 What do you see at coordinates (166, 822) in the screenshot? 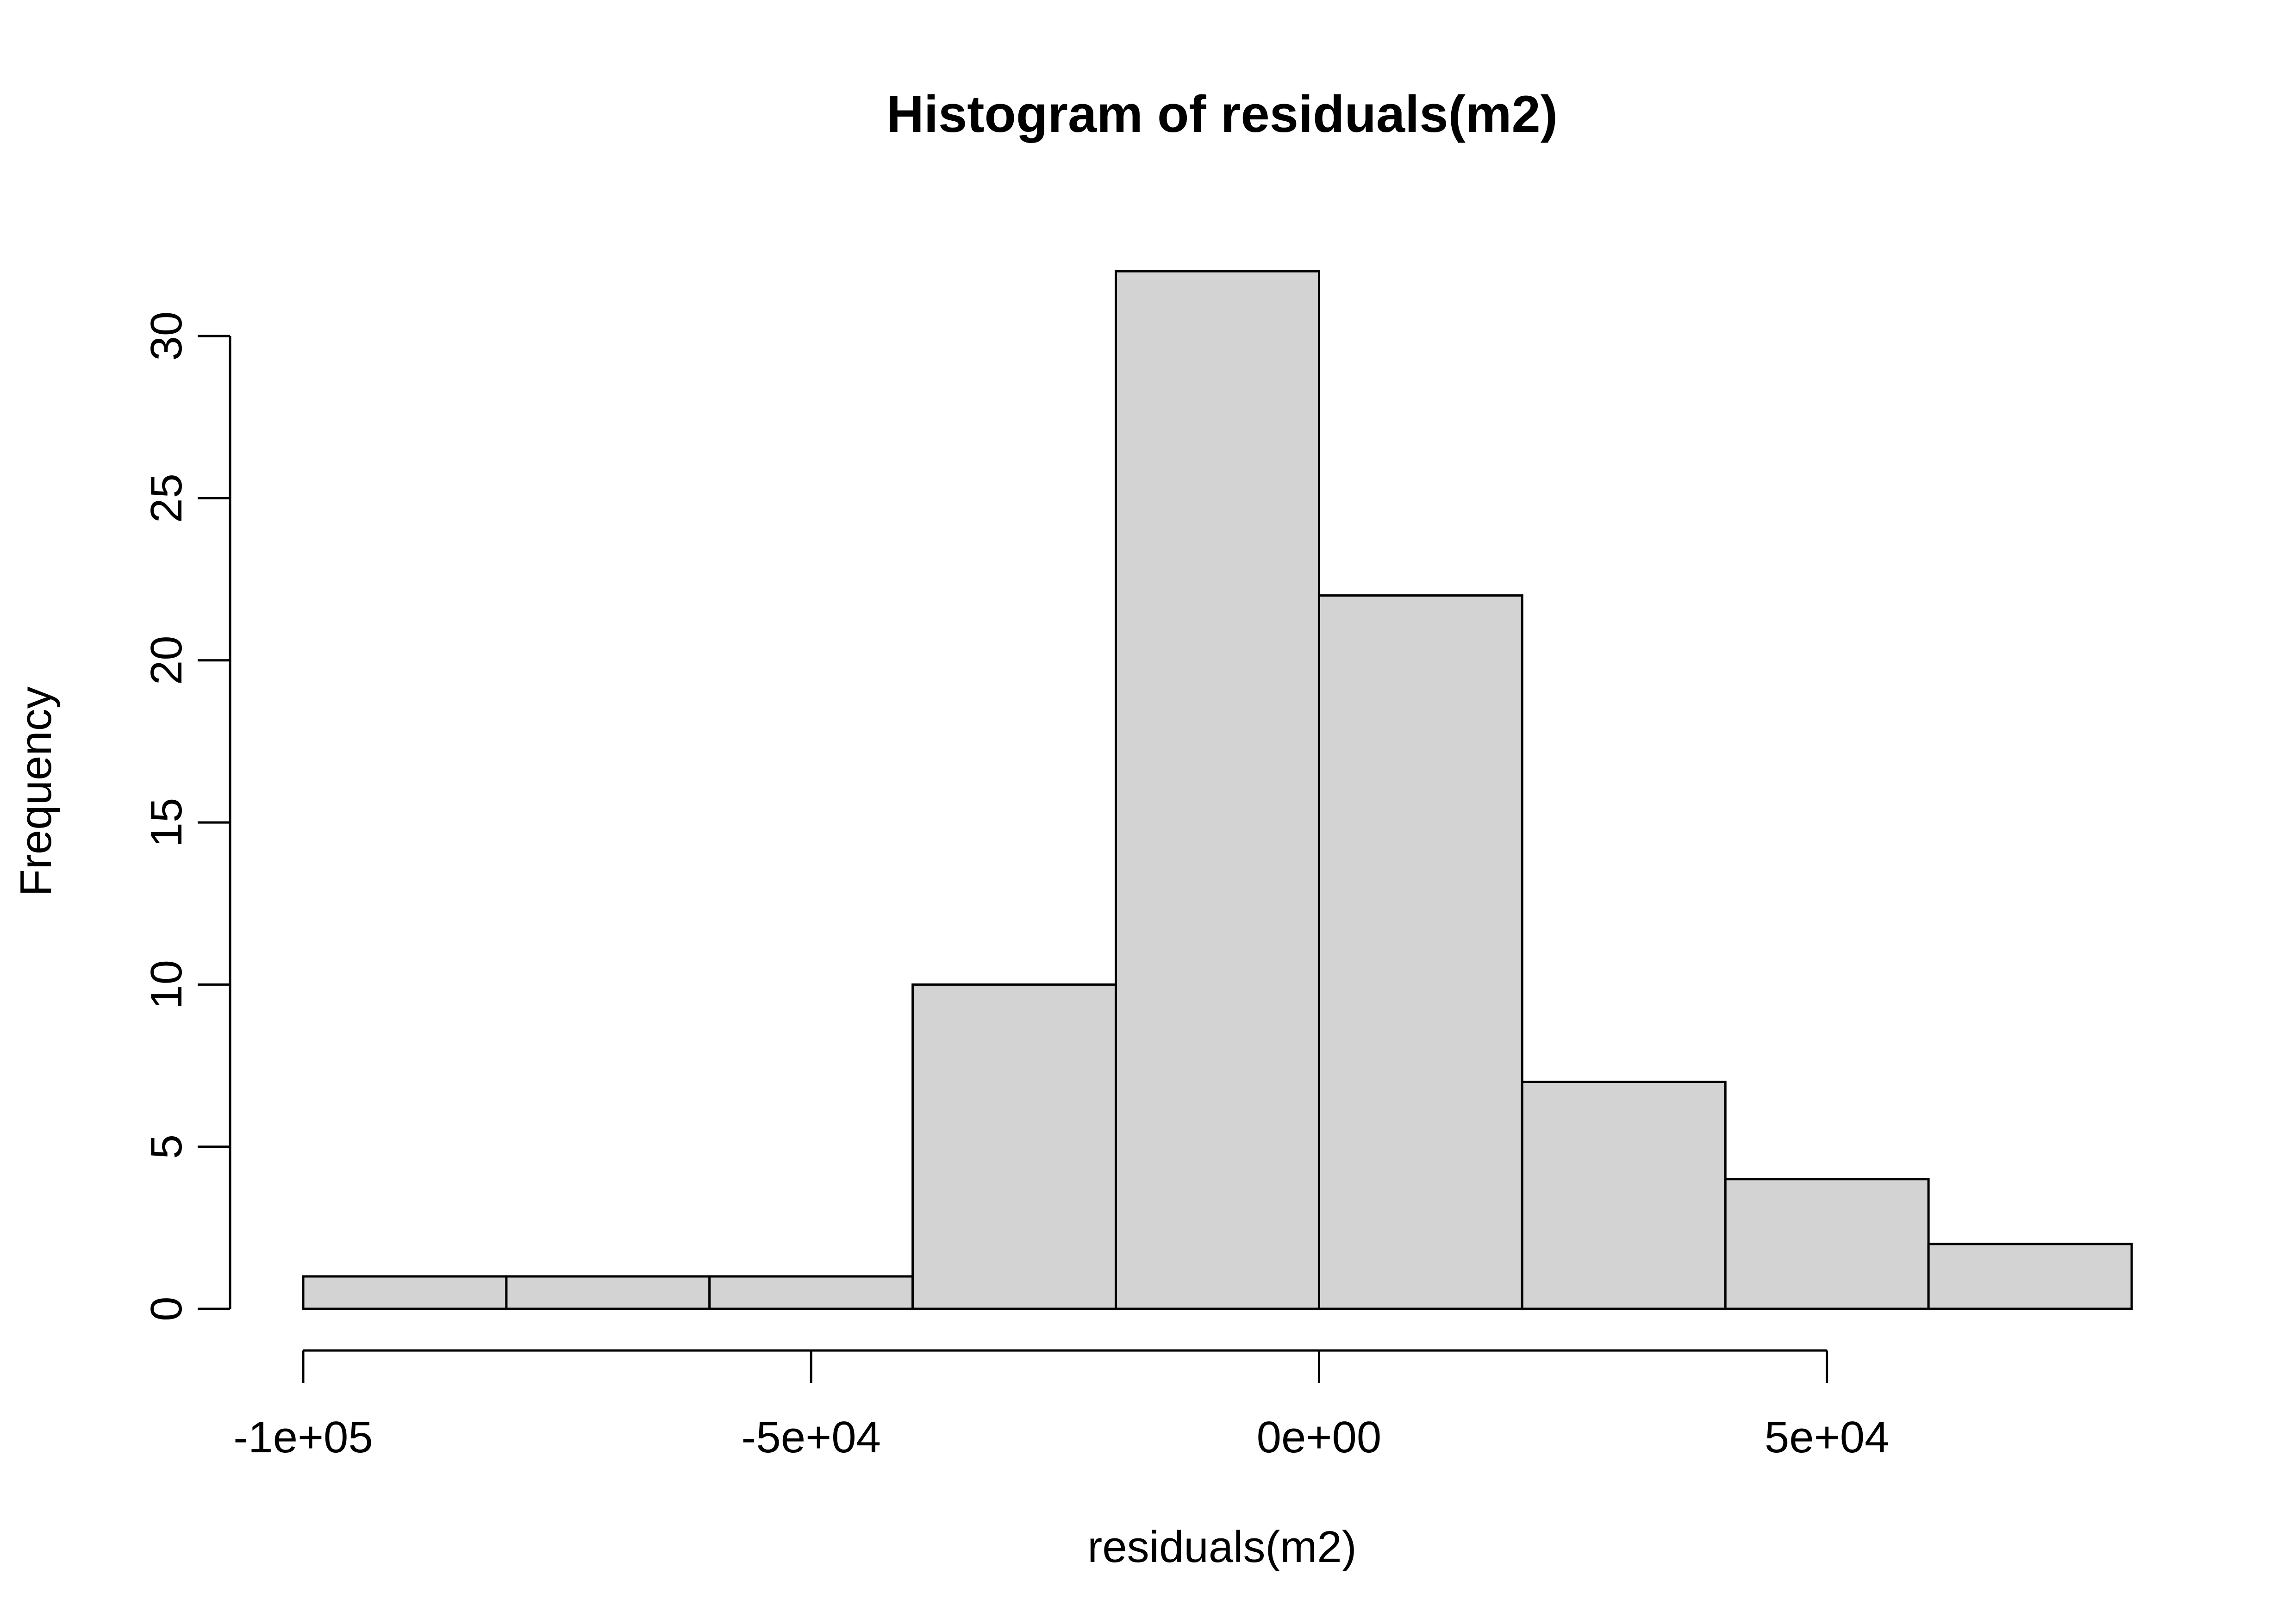
I see `y-tick-label: 15` at bounding box center [166, 822].